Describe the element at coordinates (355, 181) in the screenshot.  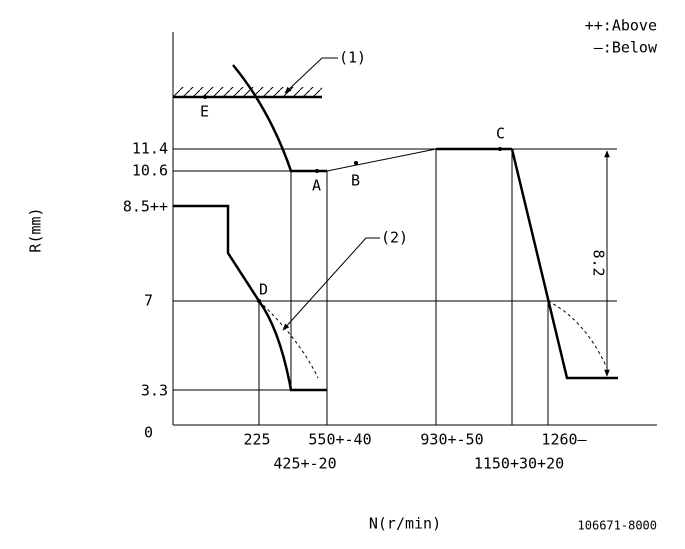
I see `point-label: B` at that location.